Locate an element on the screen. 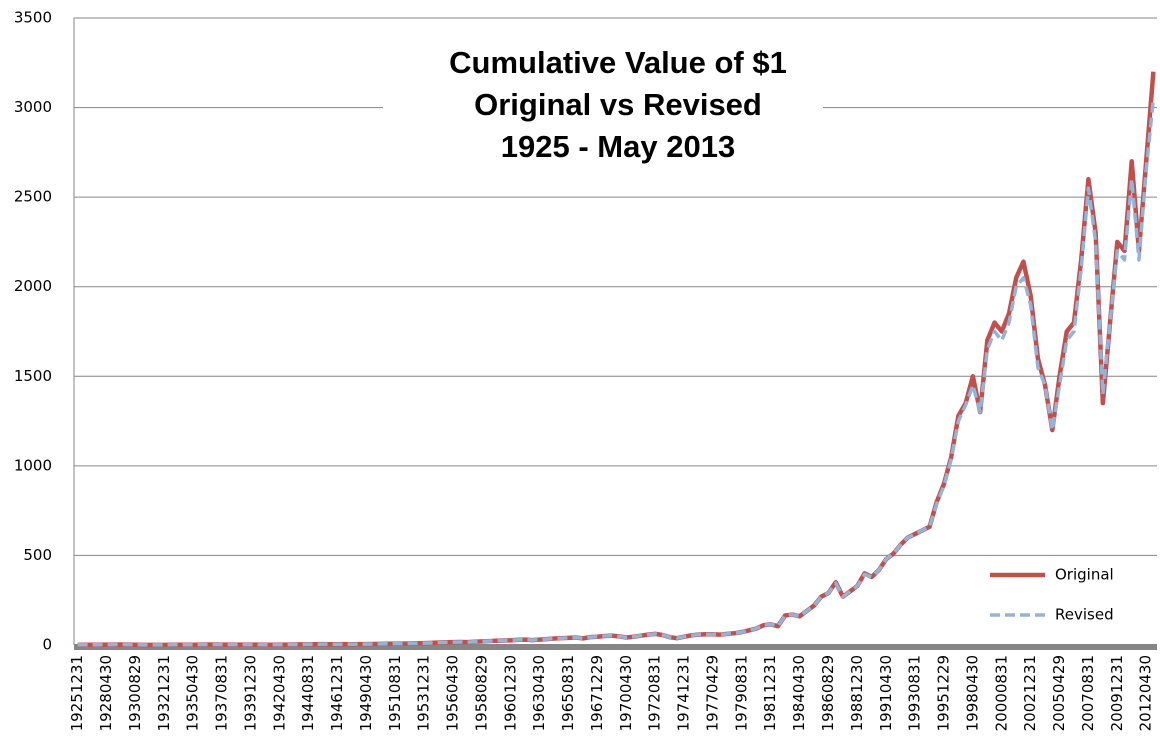 The height and width of the screenshot is (754, 1160). chart-title: Original vs Revised is located at coordinates (618, 104).